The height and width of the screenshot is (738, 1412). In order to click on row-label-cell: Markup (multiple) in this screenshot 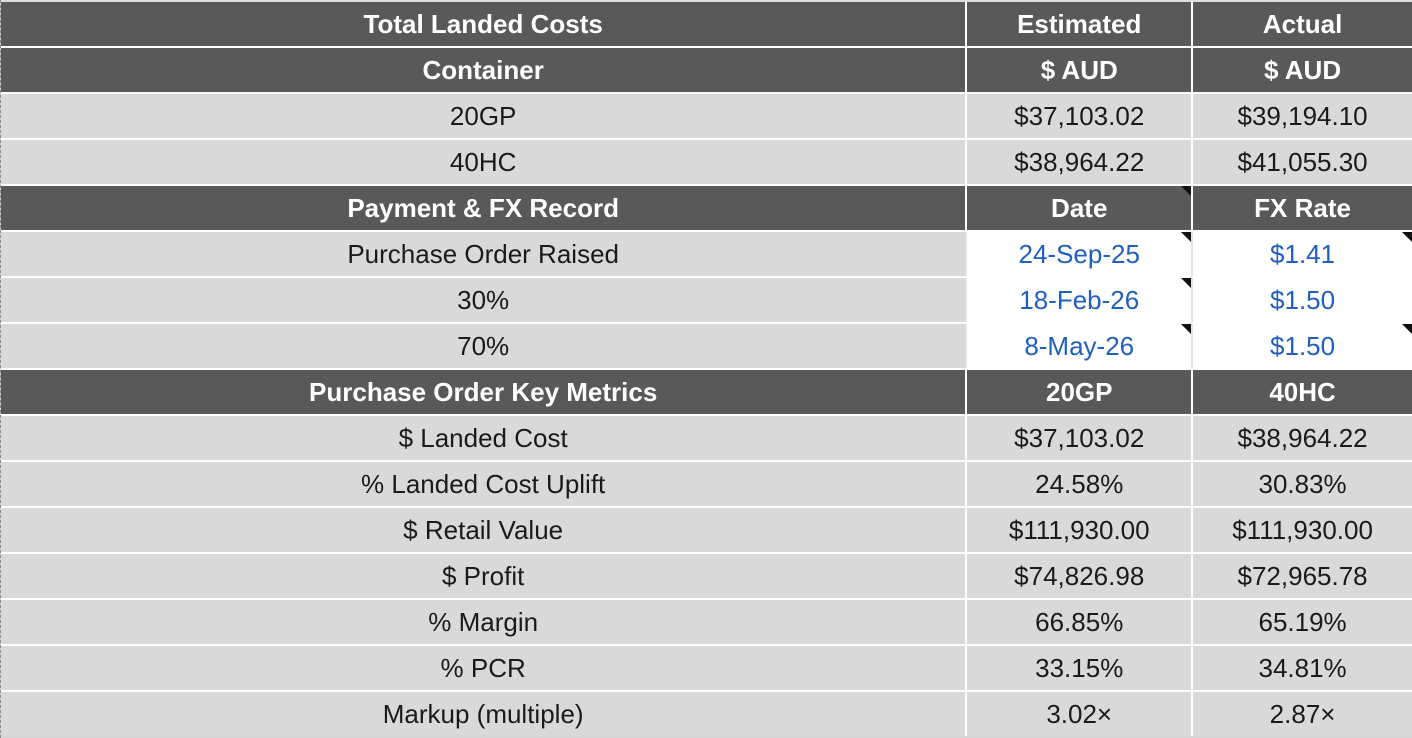, I will do `click(483, 713)`.